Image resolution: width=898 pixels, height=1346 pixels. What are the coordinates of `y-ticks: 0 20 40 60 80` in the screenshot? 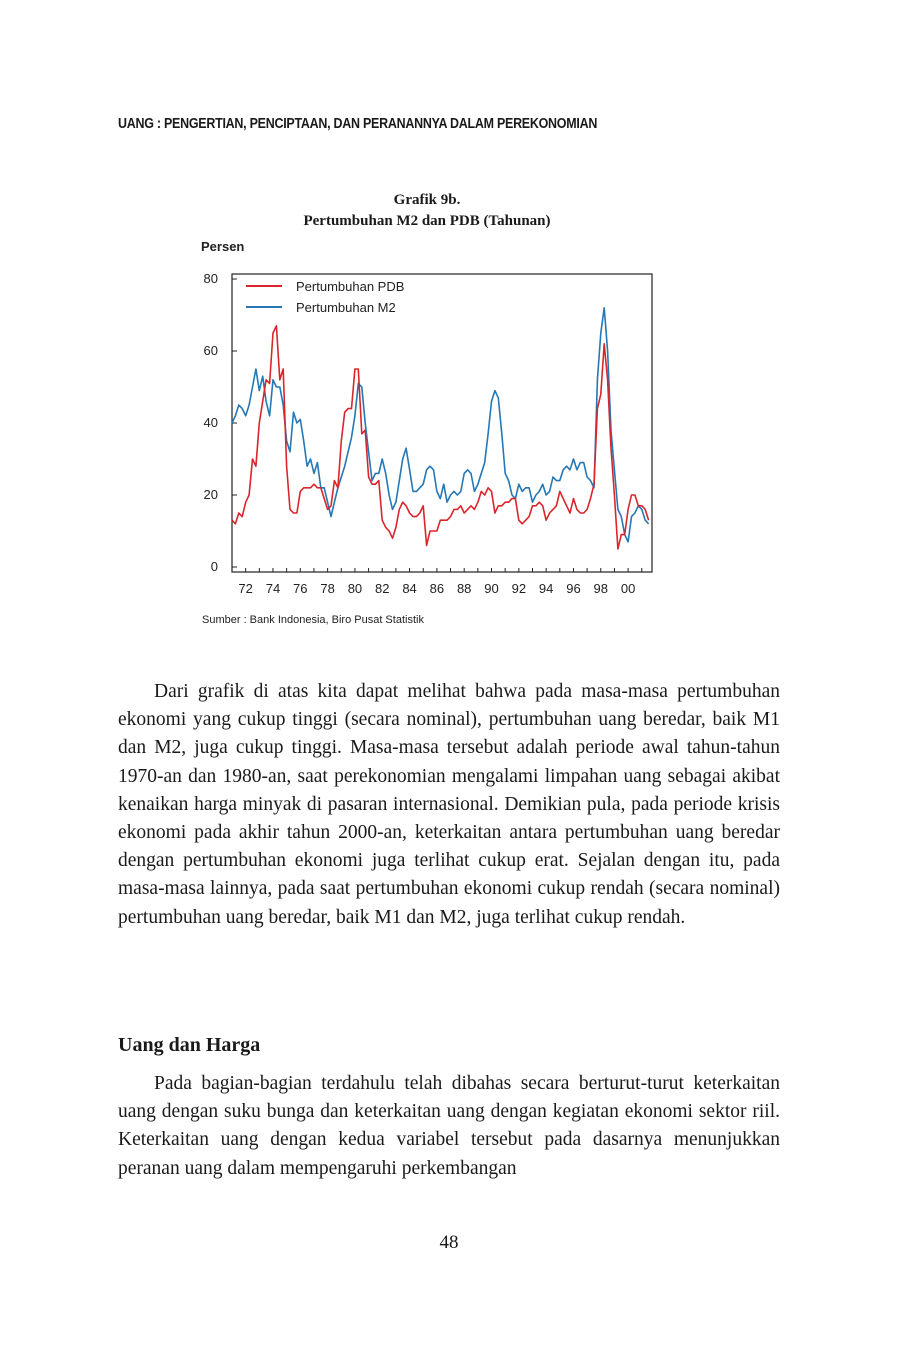 It's located at (220, 422).